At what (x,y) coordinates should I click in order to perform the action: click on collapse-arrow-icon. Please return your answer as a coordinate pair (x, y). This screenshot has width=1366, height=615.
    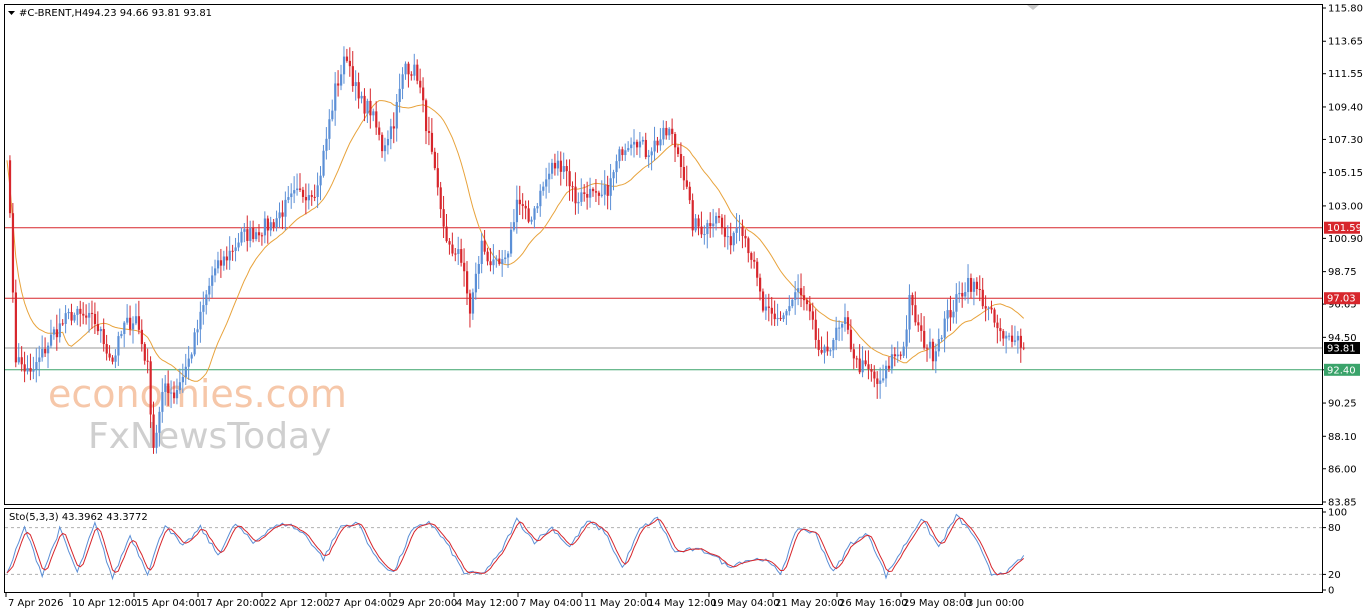
    Looking at the image, I should click on (11, 13).